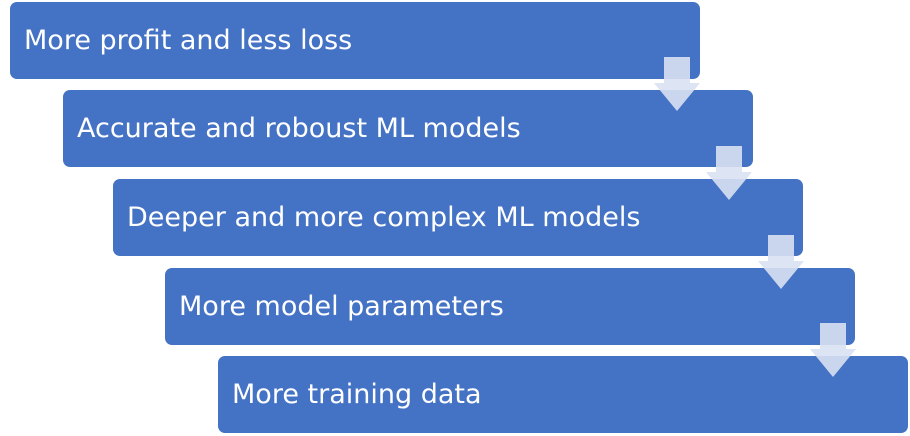 Image resolution: width=910 pixels, height=436 pixels. Describe the element at coordinates (384, 217) in the screenshot. I see `step-label: Deeper and more complex ML models` at that location.